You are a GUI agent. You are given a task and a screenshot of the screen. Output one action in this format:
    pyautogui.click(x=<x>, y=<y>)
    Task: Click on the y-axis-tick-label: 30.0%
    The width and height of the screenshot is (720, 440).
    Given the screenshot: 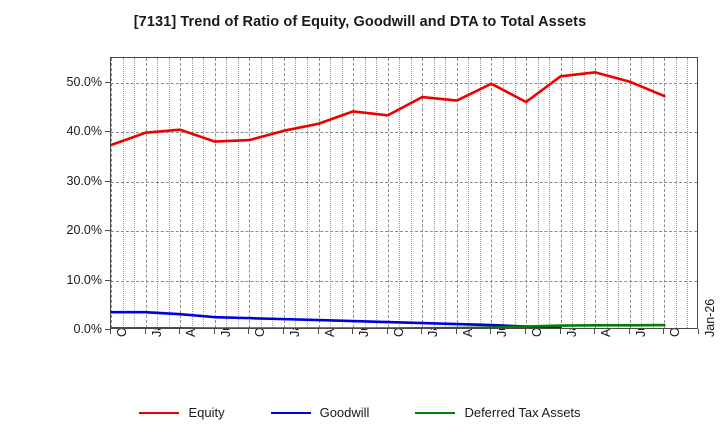 What is the action you would take?
    pyautogui.click(x=84, y=180)
    